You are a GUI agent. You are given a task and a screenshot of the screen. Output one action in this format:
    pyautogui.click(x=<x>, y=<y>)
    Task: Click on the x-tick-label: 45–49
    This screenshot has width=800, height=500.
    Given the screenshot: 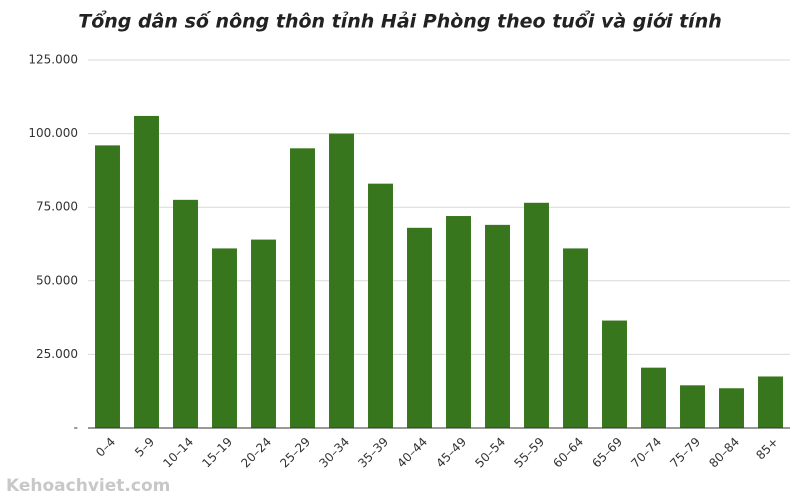 What is the action you would take?
    pyautogui.click(x=451, y=453)
    